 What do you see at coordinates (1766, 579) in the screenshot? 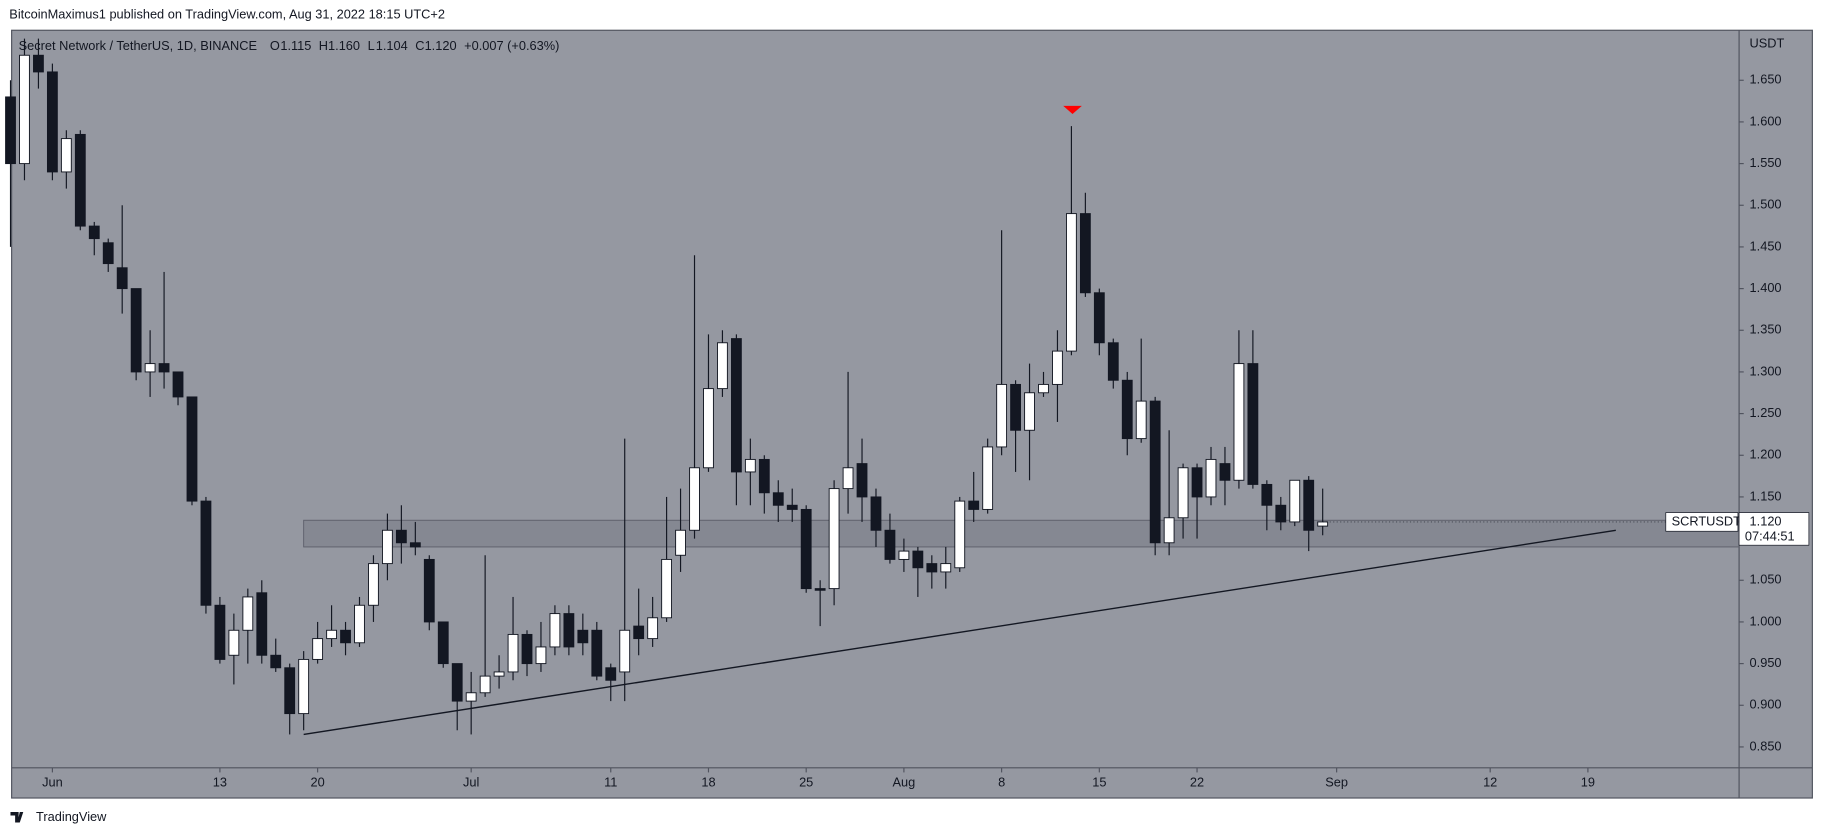
I see `y-tick-label: 1.050` at bounding box center [1766, 579].